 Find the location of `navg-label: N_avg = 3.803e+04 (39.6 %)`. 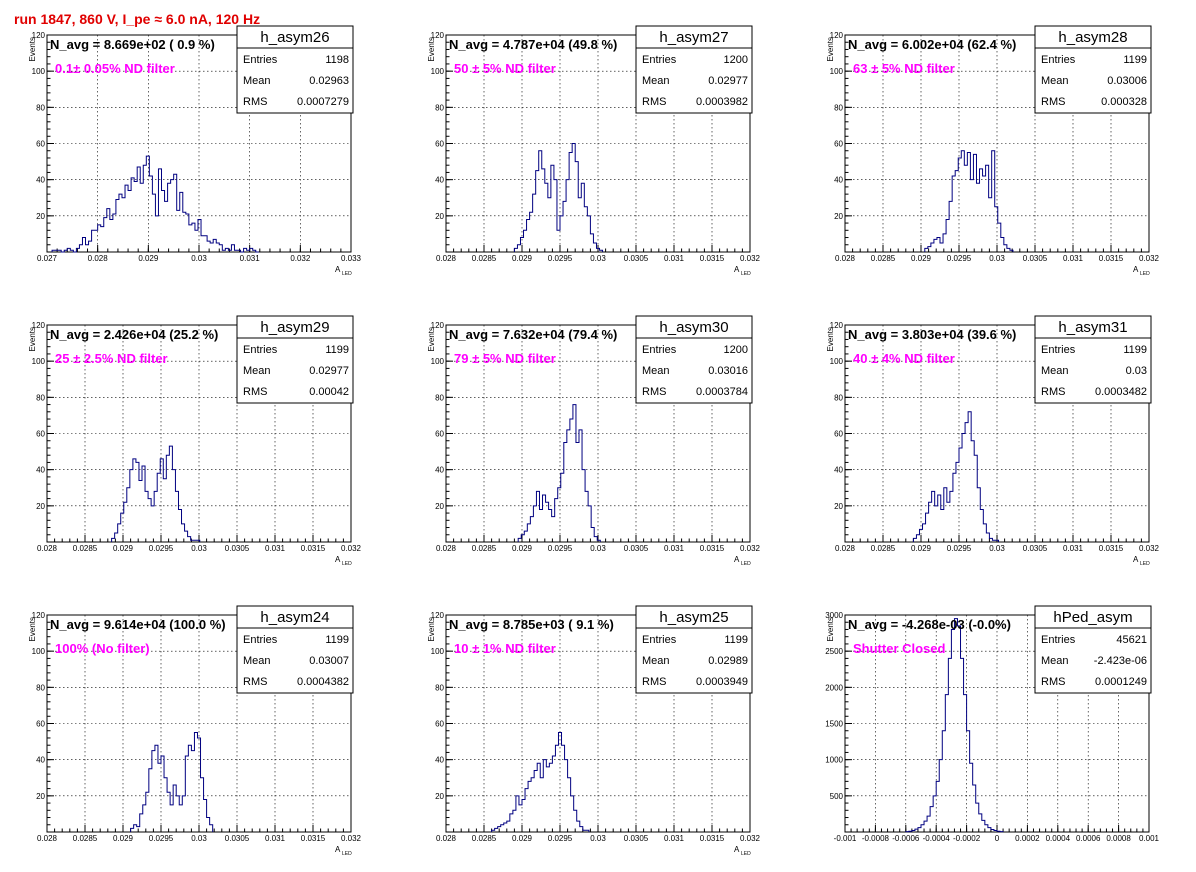

navg-label: N_avg = 3.803e+04 (39.6 %) is located at coordinates (932, 334).